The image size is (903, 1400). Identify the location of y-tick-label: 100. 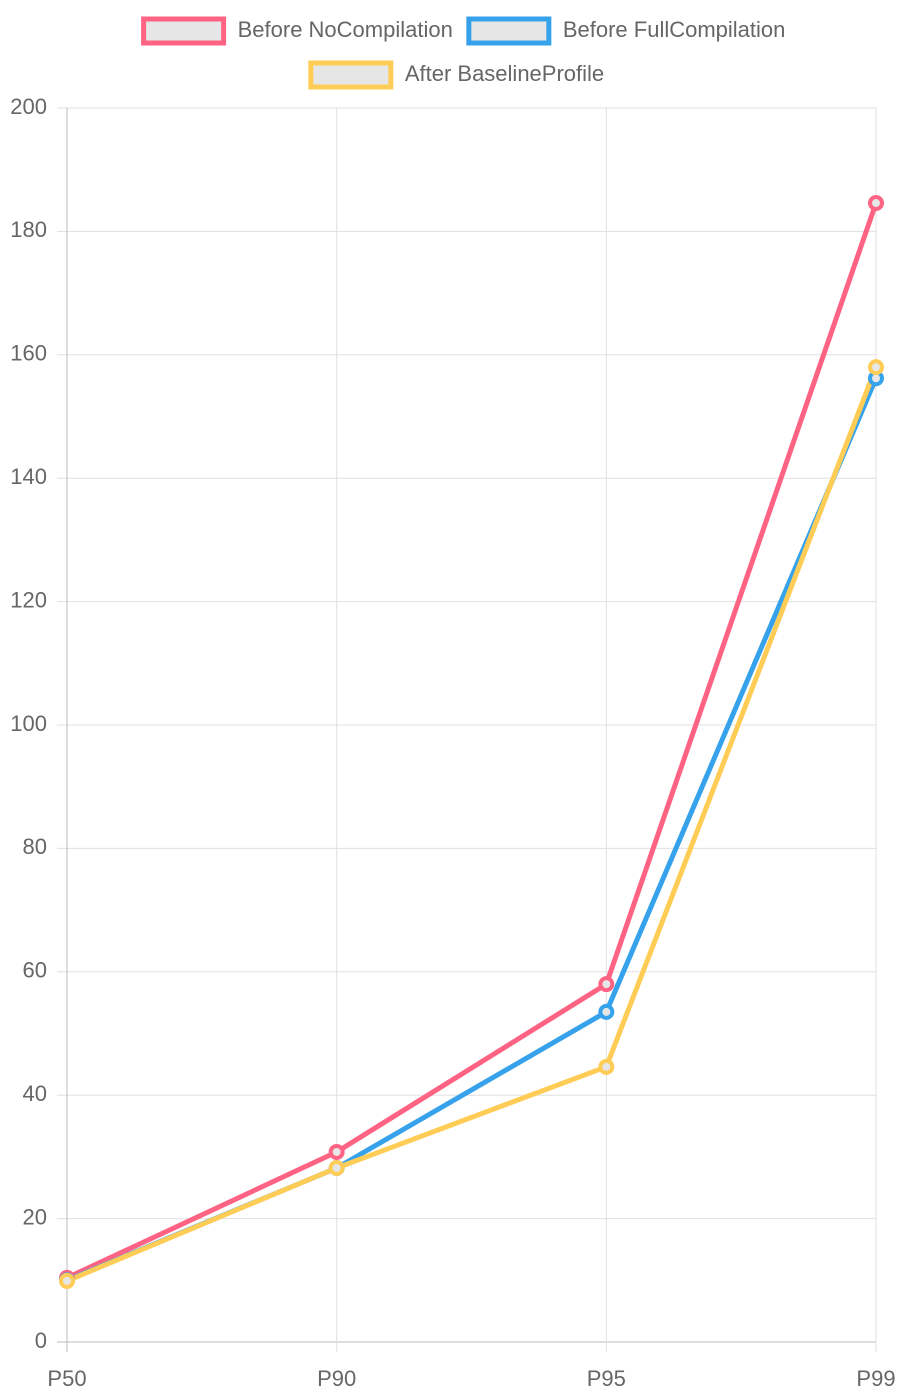
(28, 723).